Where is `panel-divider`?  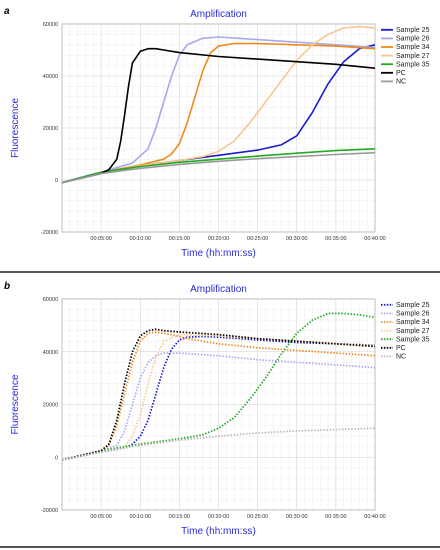 panel-divider is located at coordinates (220, 272).